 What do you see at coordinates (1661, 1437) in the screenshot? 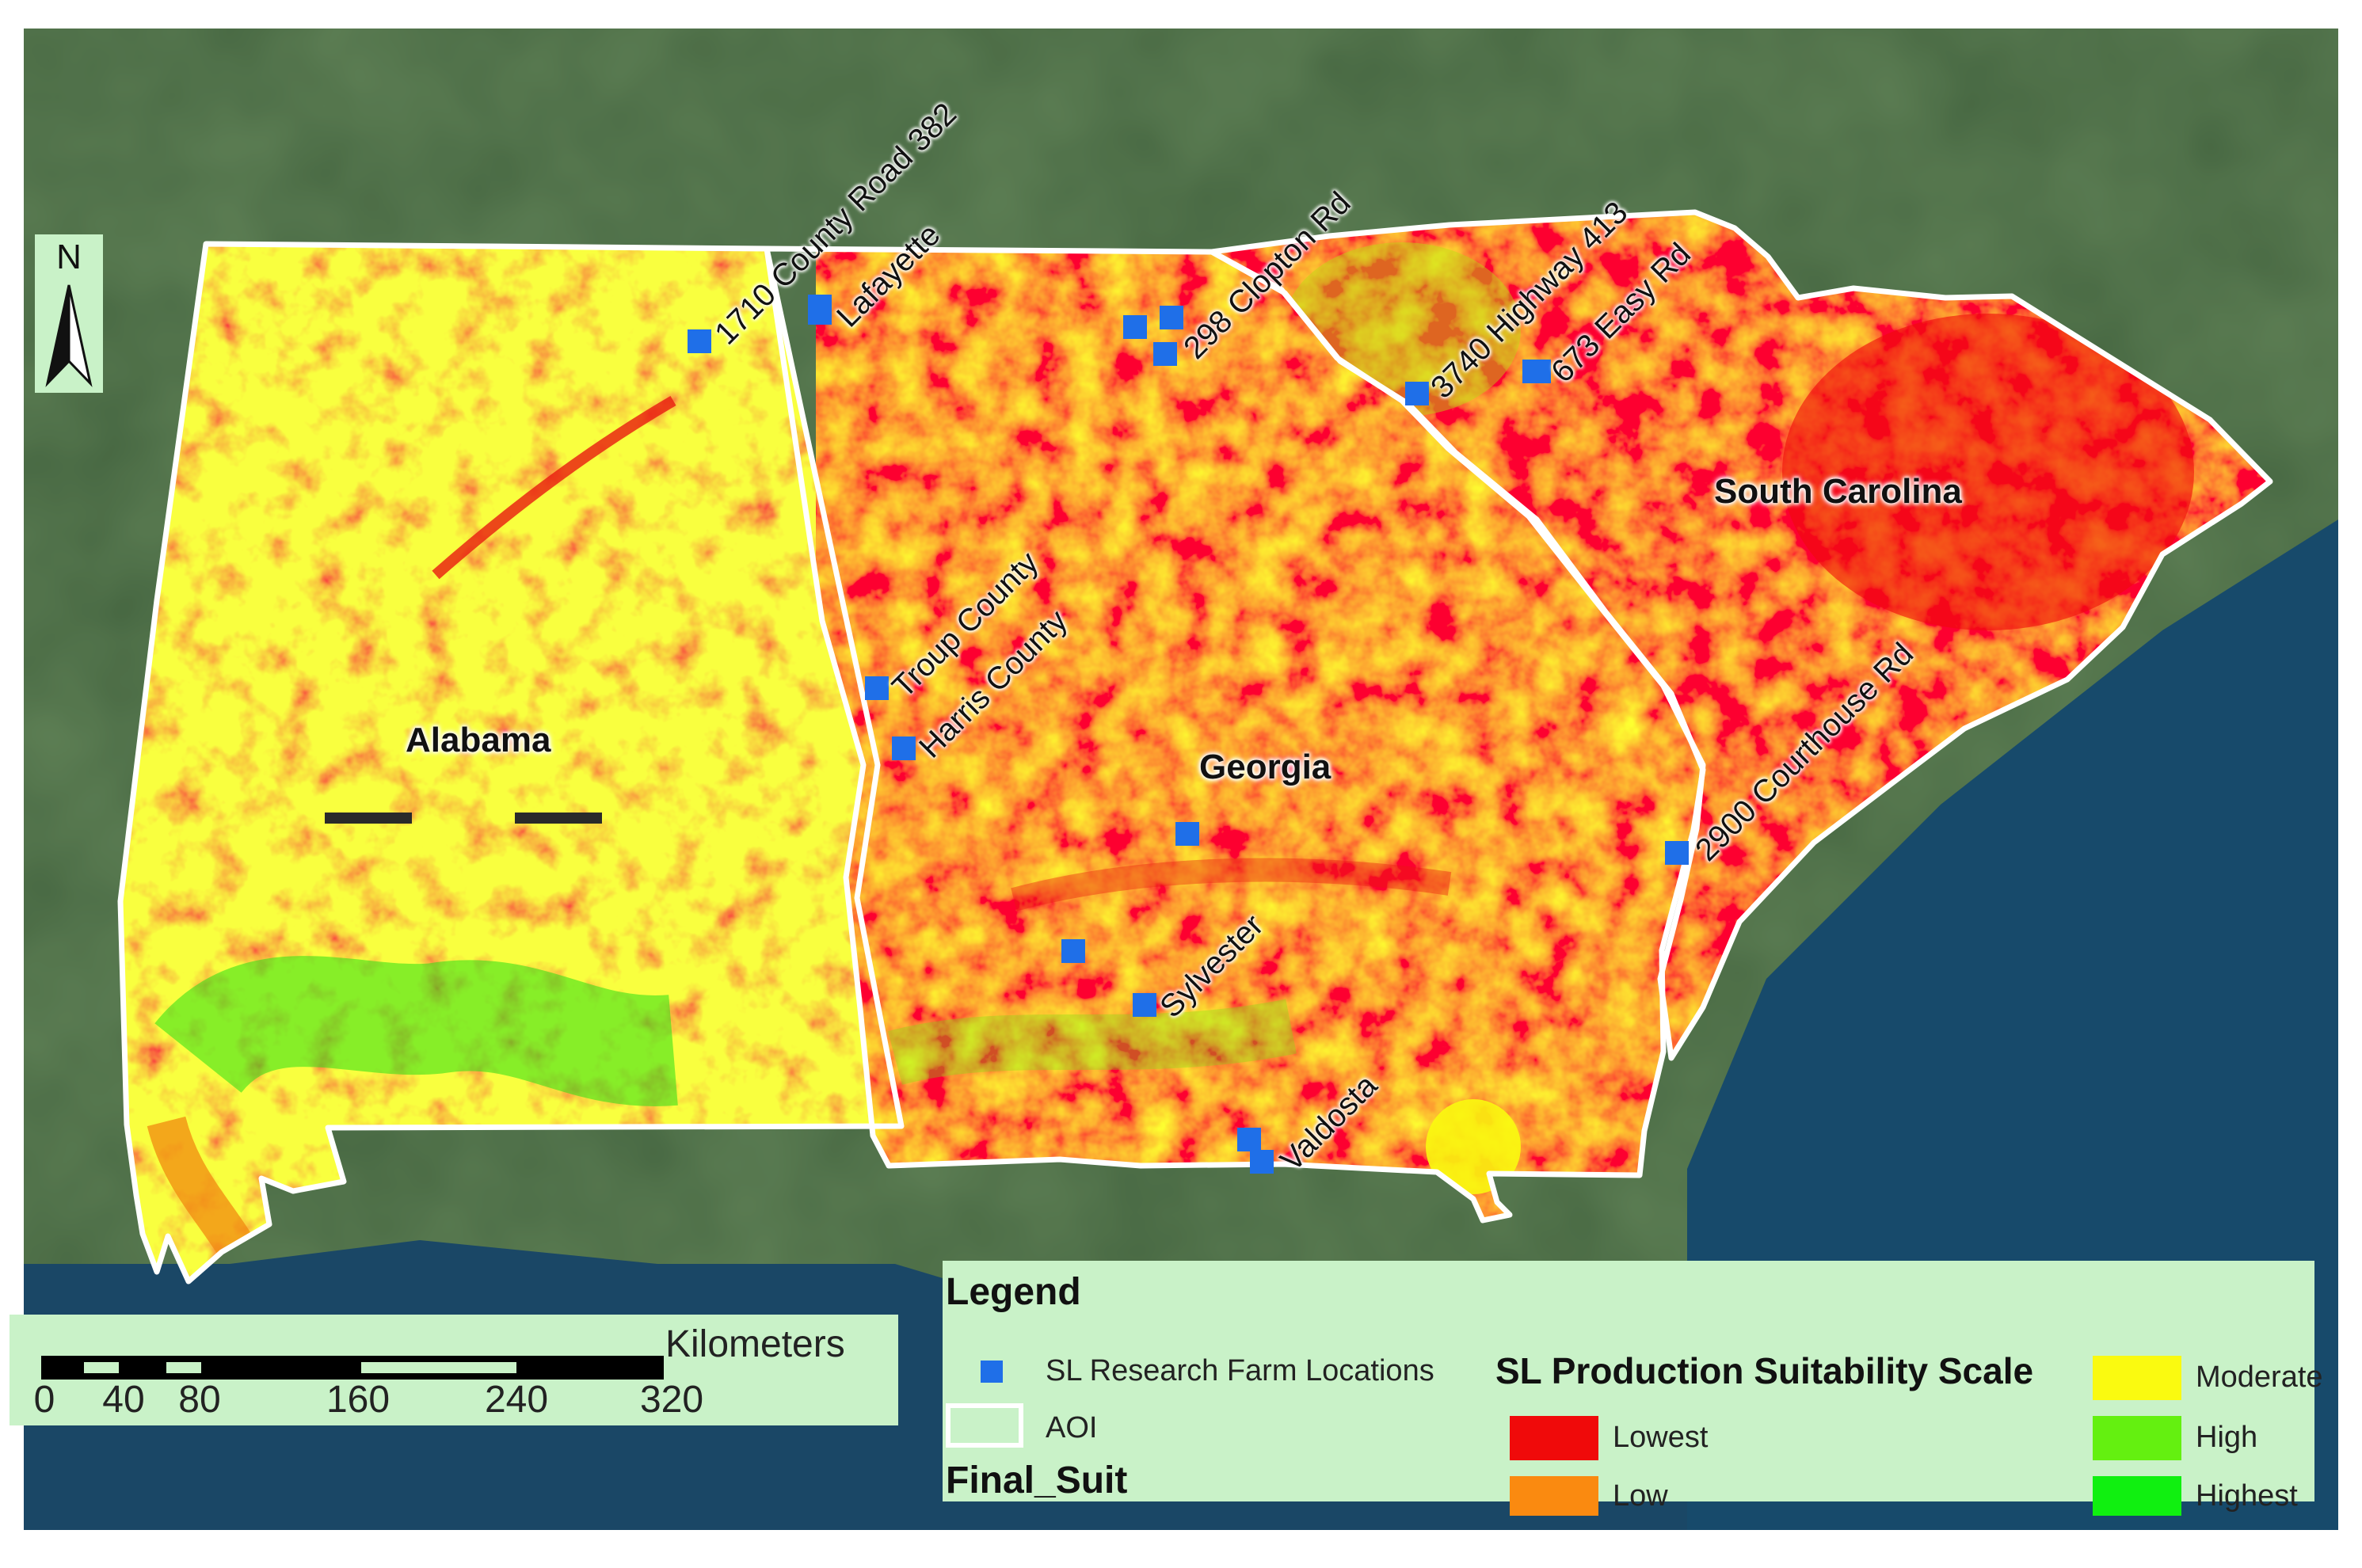
I see `legend-label-lowest: Lowest` at bounding box center [1661, 1437].